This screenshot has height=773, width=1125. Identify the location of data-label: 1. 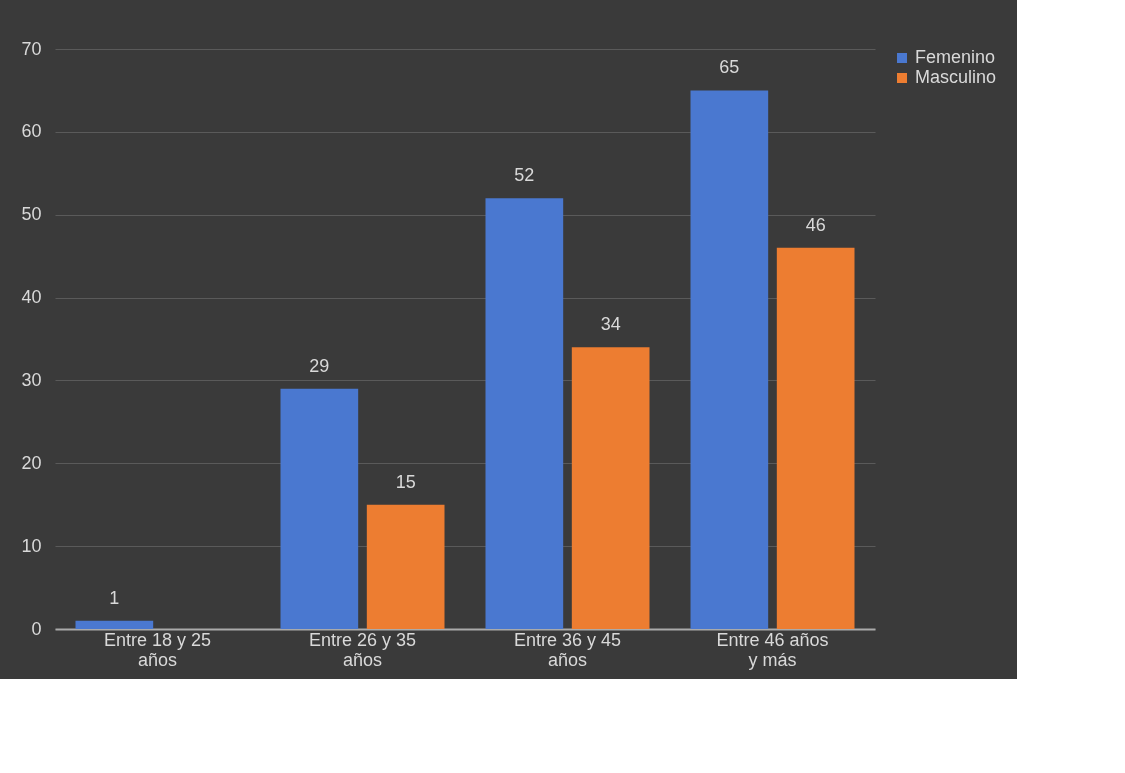
(114, 597).